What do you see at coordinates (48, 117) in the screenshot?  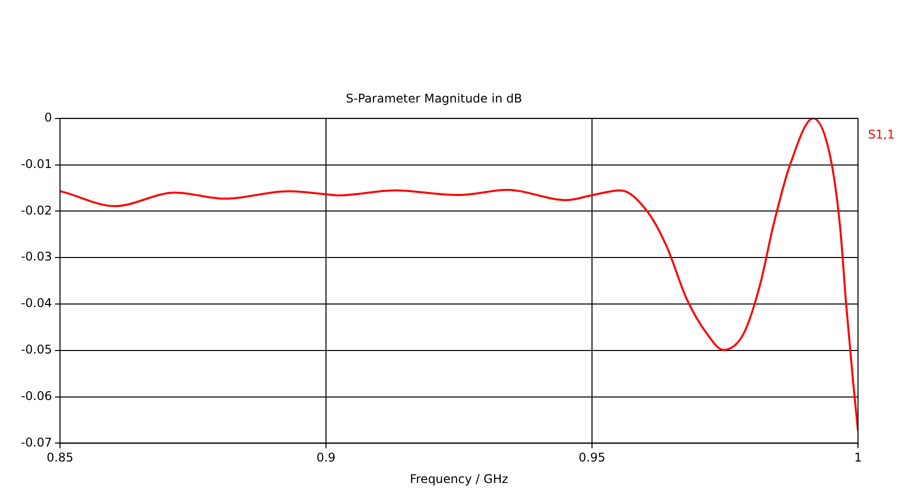 I see `y-tick-label: 0` at bounding box center [48, 117].